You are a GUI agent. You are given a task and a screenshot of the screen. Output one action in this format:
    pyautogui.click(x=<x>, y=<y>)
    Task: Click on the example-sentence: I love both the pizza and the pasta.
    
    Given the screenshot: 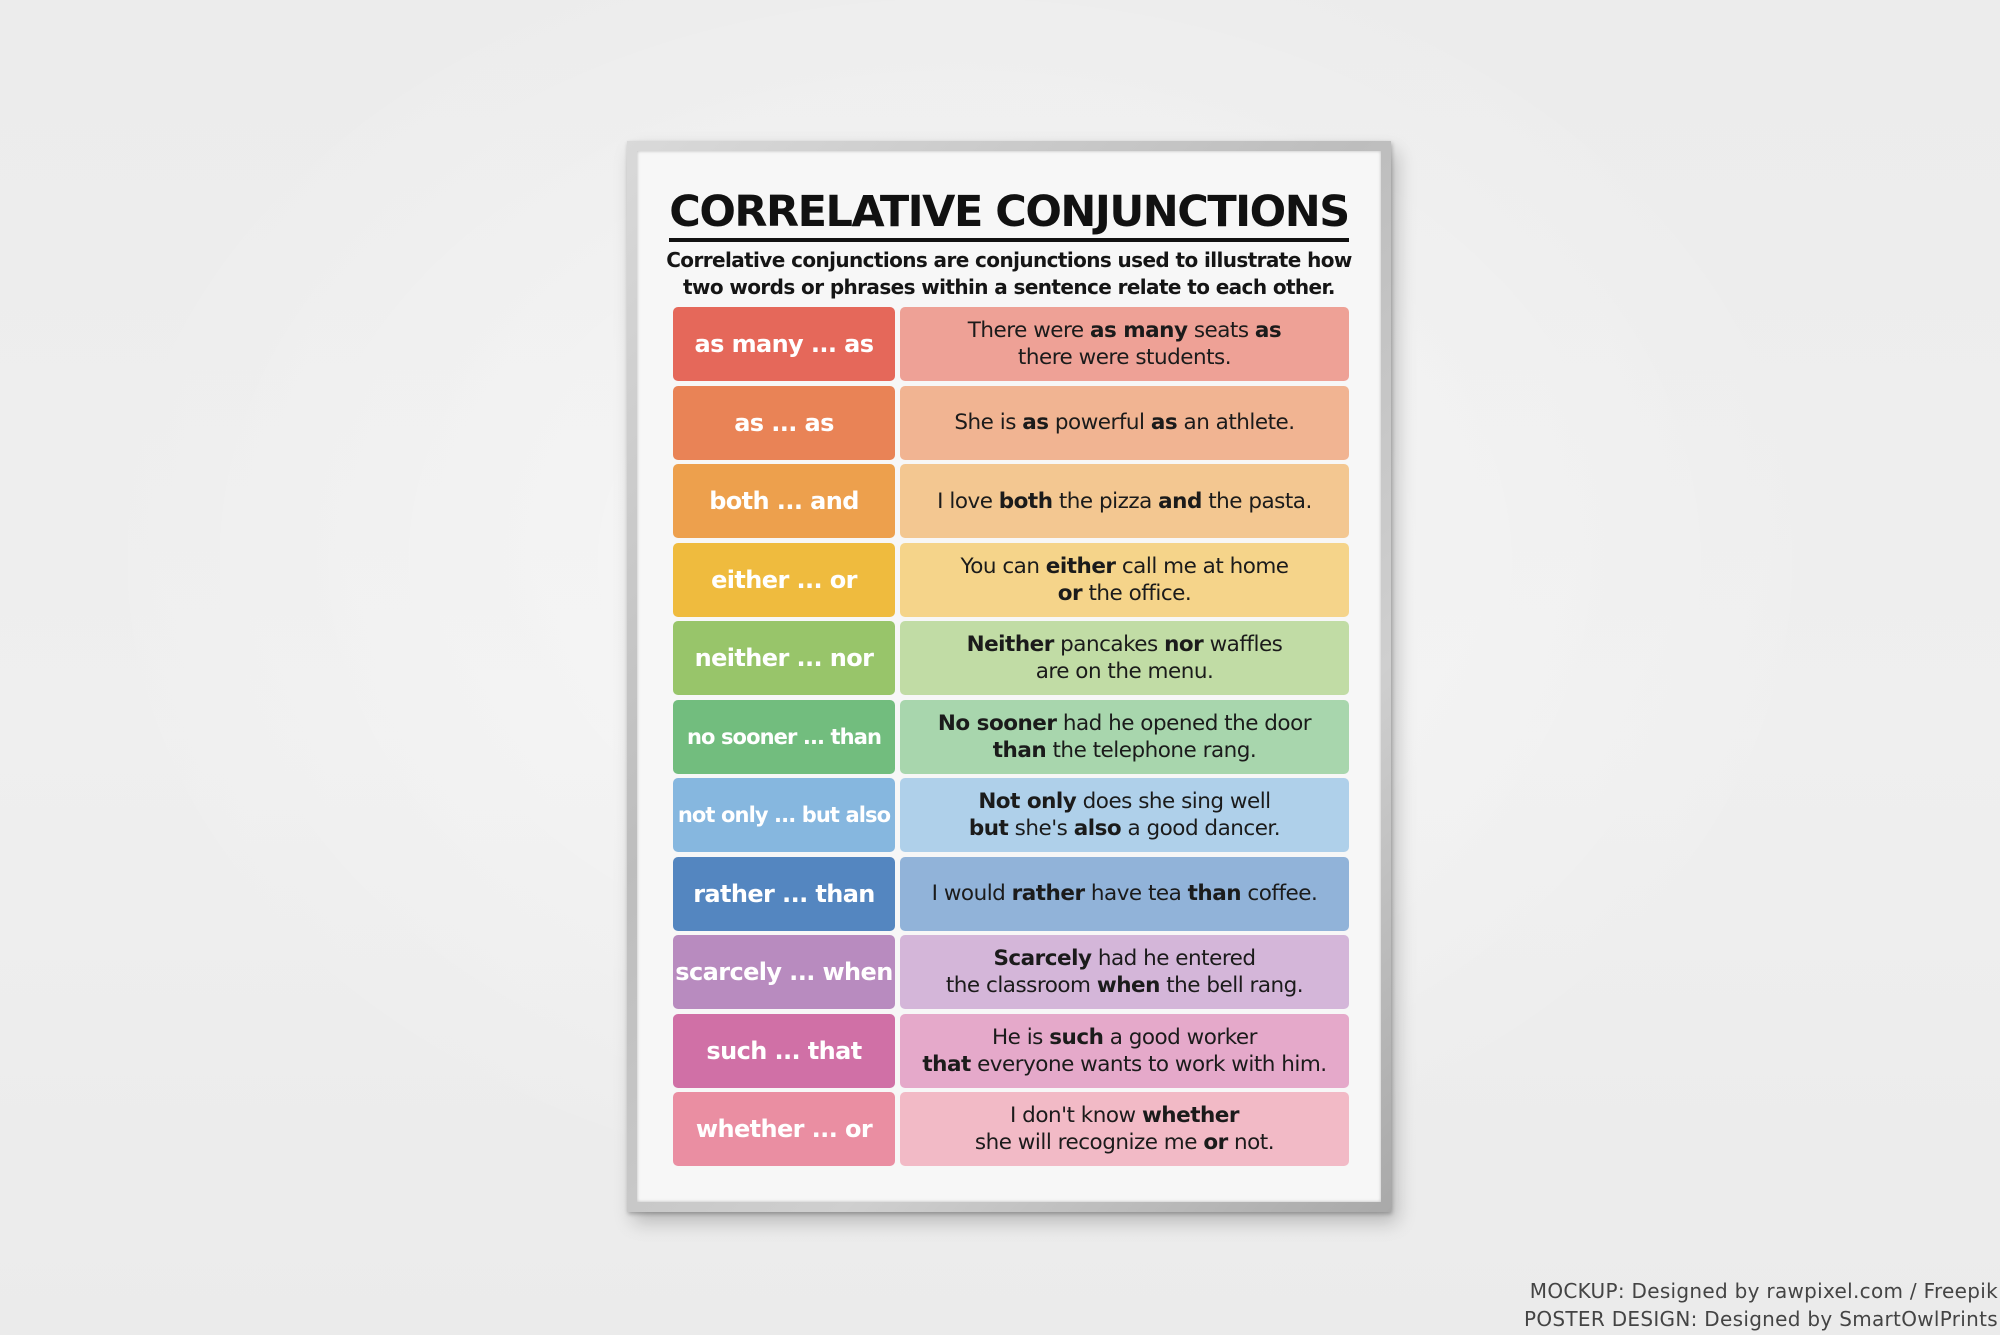 What is the action you would take?
    pyautogui.click(x=1124, y=501)
    